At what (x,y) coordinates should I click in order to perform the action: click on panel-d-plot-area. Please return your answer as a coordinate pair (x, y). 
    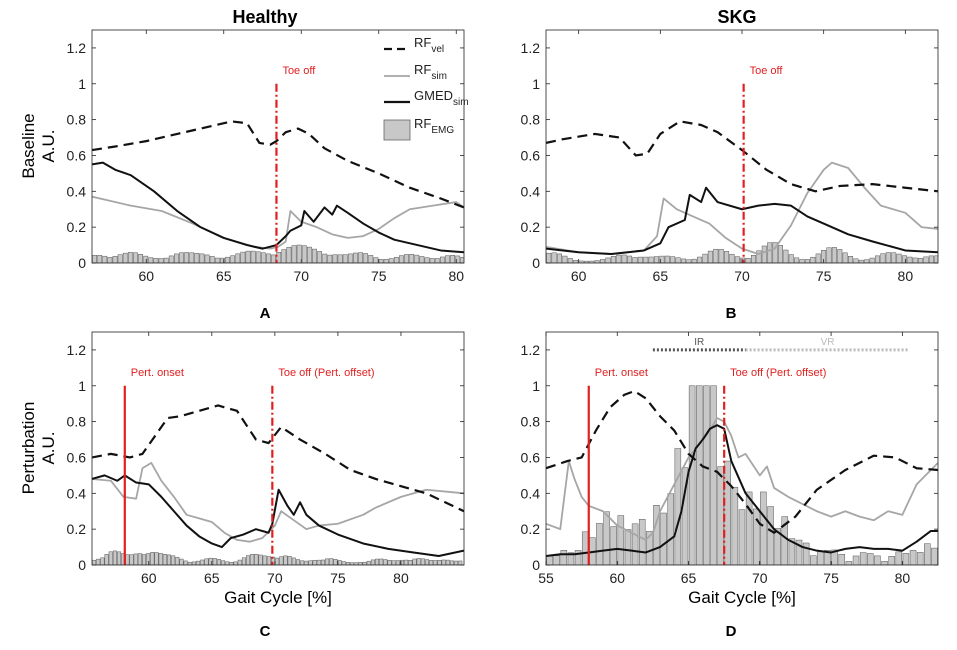
    Looking at the image, I should click on (742, 475).